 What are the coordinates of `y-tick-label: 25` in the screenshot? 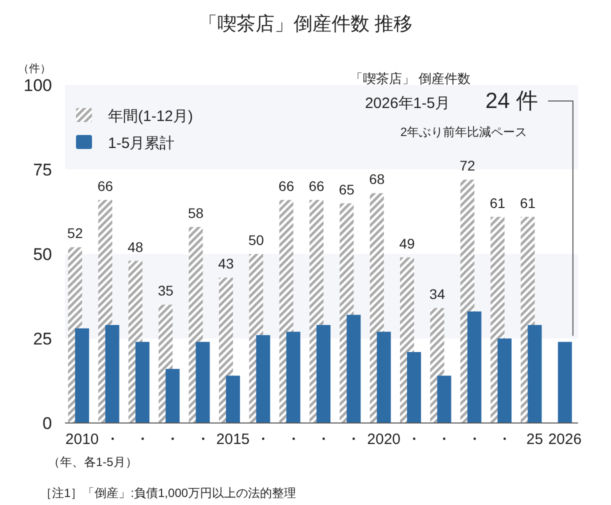 It's located at (42, 339).